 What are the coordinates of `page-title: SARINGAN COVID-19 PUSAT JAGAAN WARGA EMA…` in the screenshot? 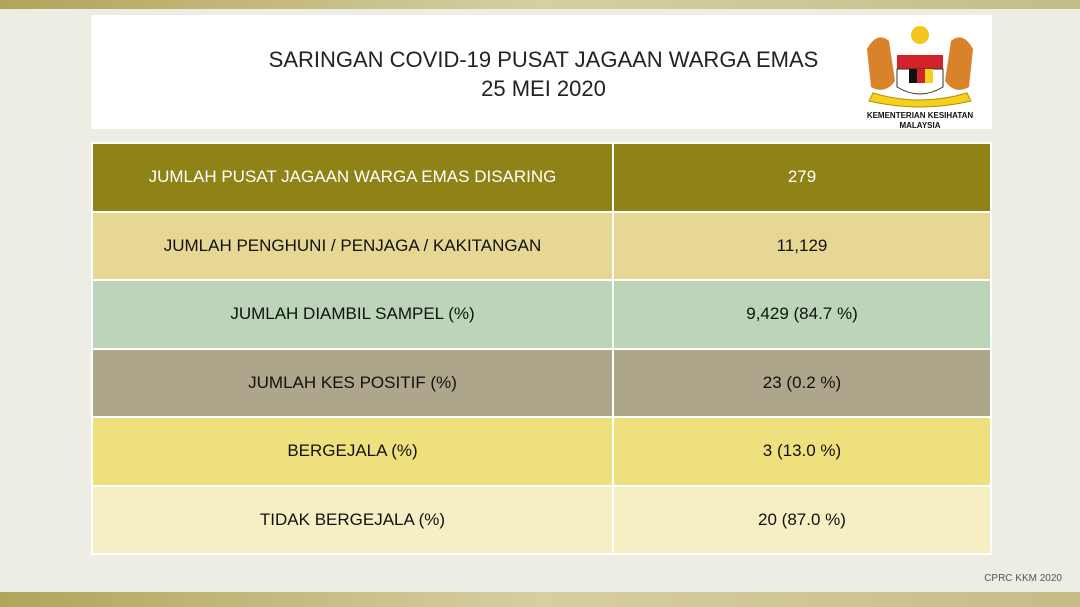 It's located at (543, 74).